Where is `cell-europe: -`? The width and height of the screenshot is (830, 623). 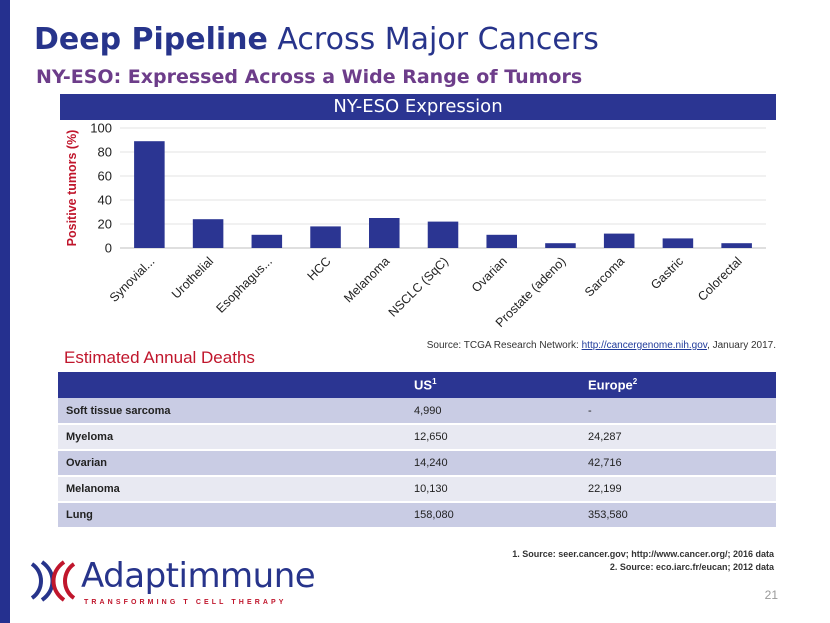
cell-europe: - is located at coordinates (678, 411).